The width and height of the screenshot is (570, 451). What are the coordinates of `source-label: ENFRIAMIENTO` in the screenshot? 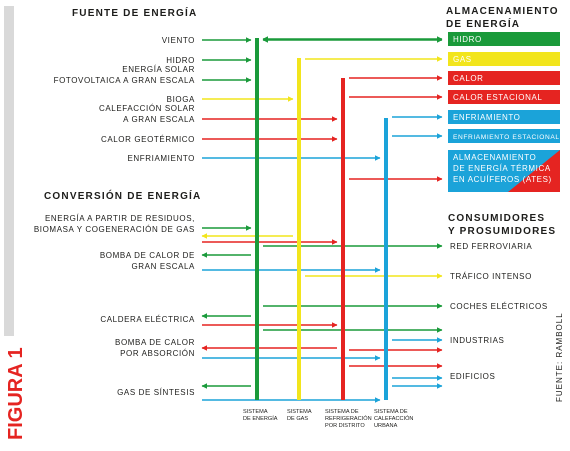 It's located at (161, 158).